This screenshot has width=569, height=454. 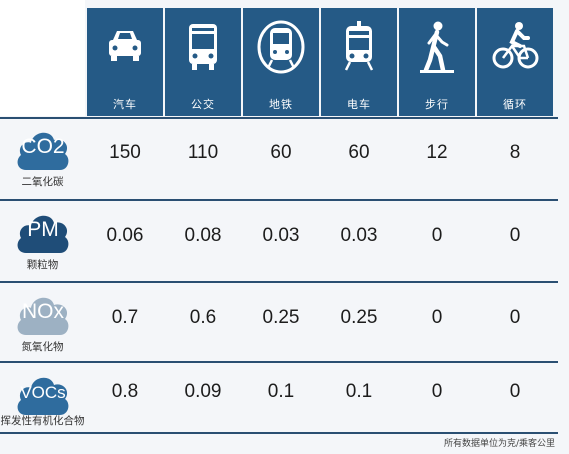 I want to click on table-cell: 0.6, so click(x=203, y=317).